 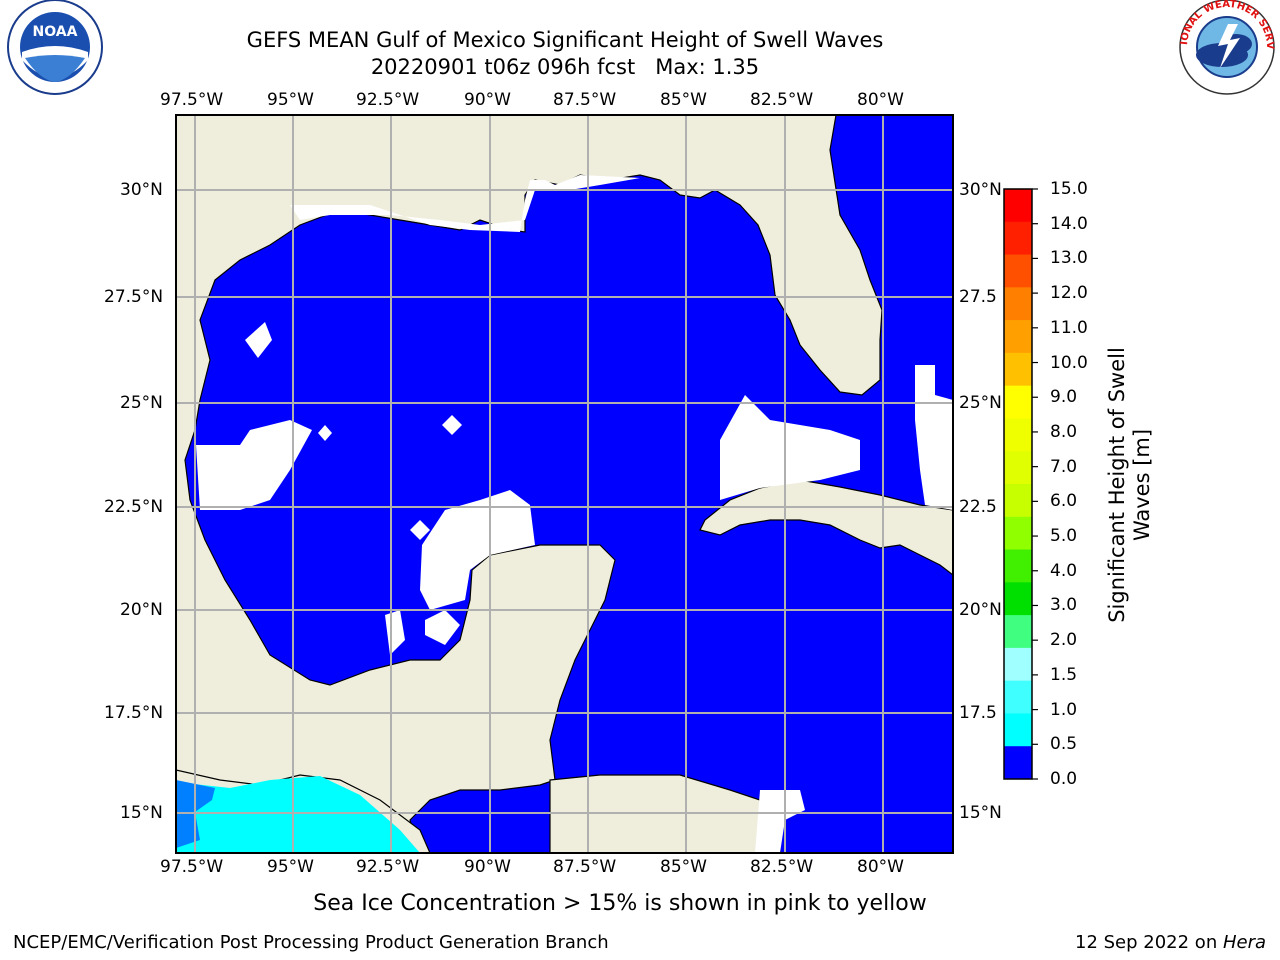 I want to click on lat-tick-left: 27.5°N, so click(x=134, y=297).